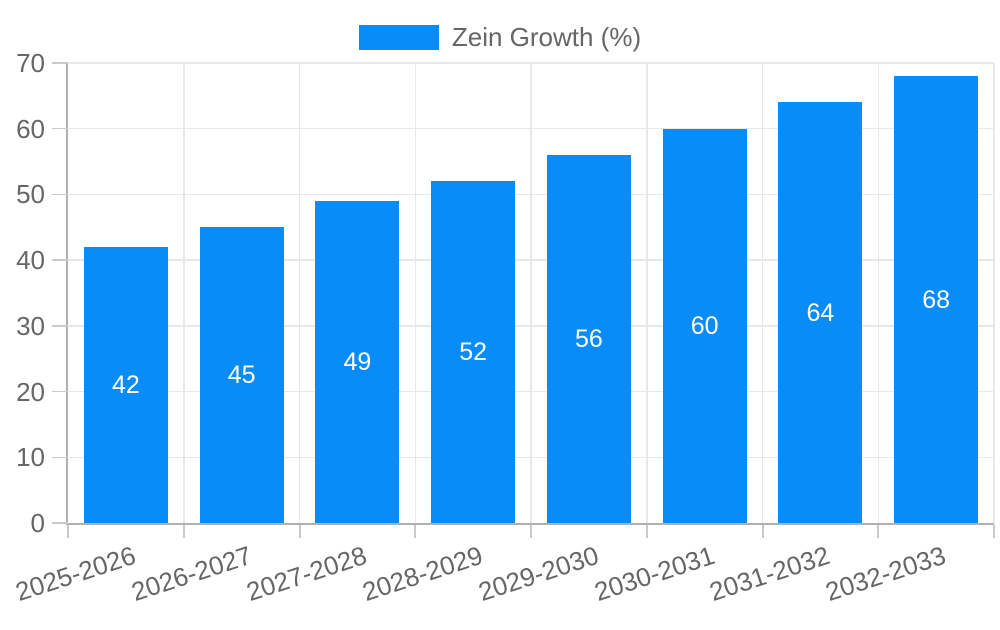 The width and height of the screenshot is (1000, 630). I want to click on bar: 42, so click(125, 385).